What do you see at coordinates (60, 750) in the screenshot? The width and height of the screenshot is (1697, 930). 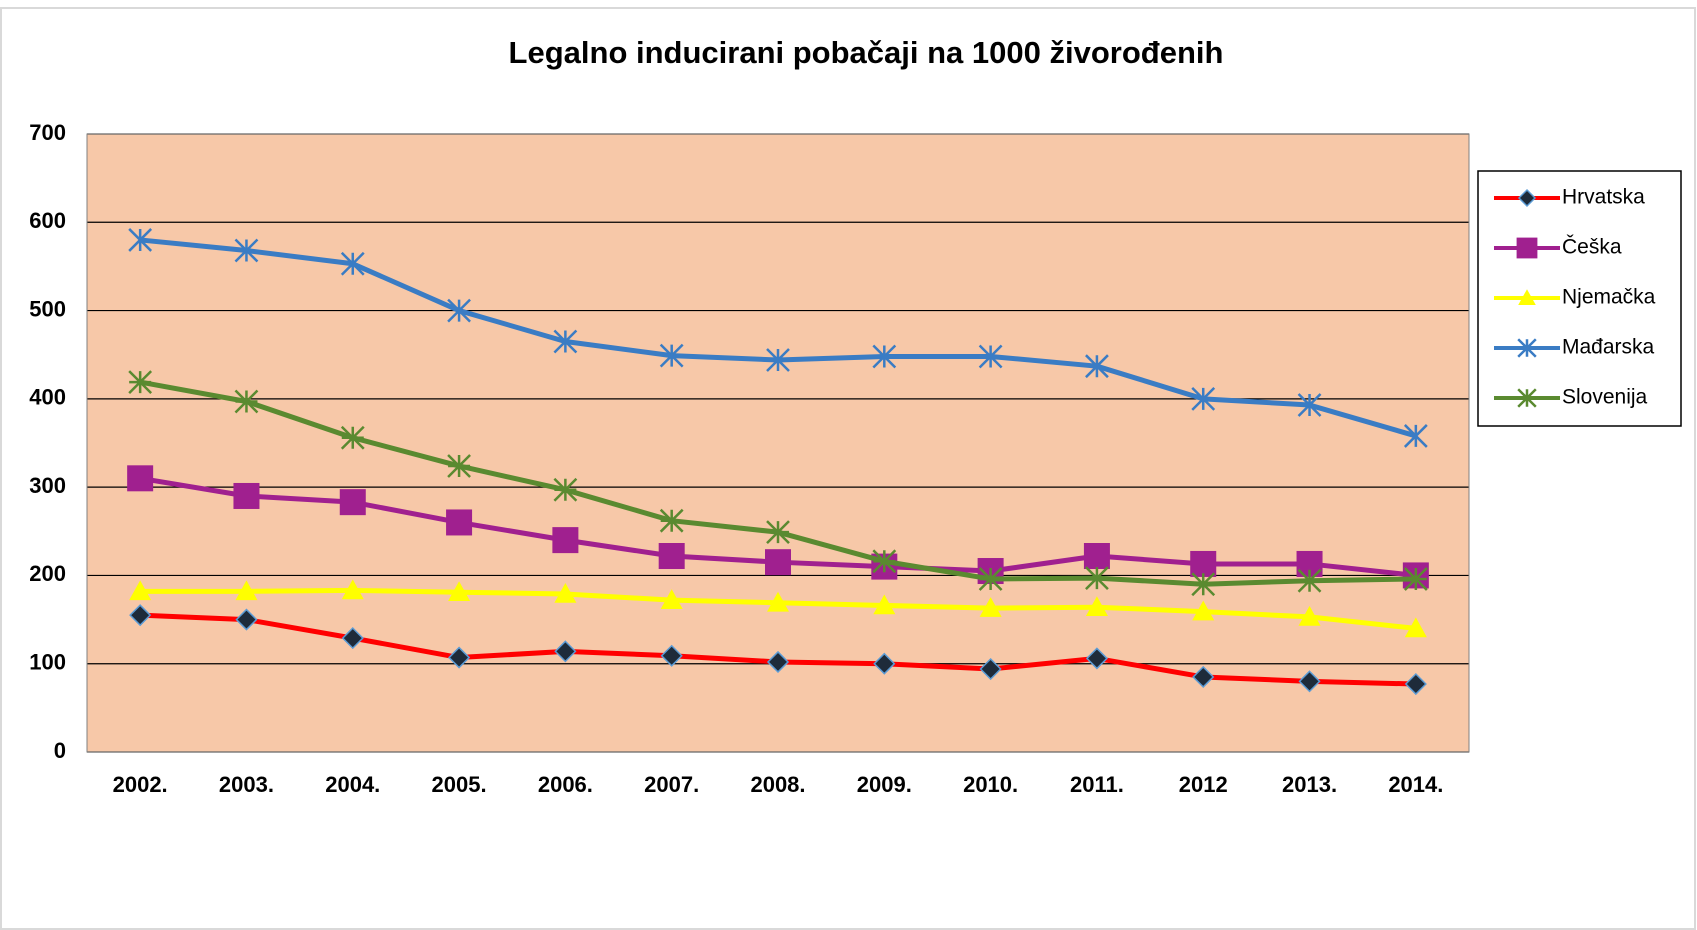 I see `y-tick-label: 0` at bounding box center [60, 750].